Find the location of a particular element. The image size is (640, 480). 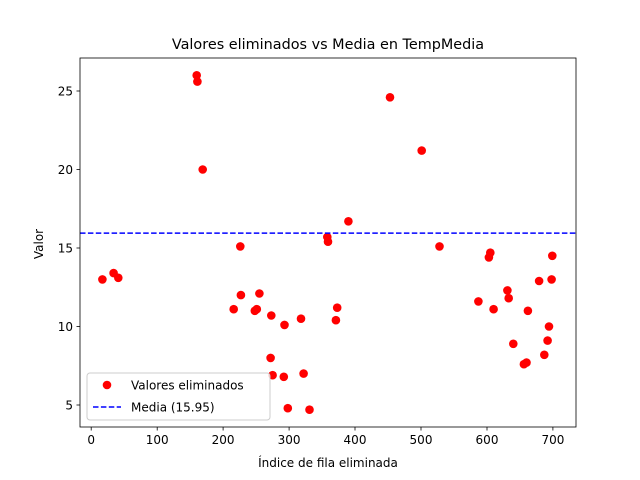

y-tick-label: 20 is located at coordinates (65, 170).